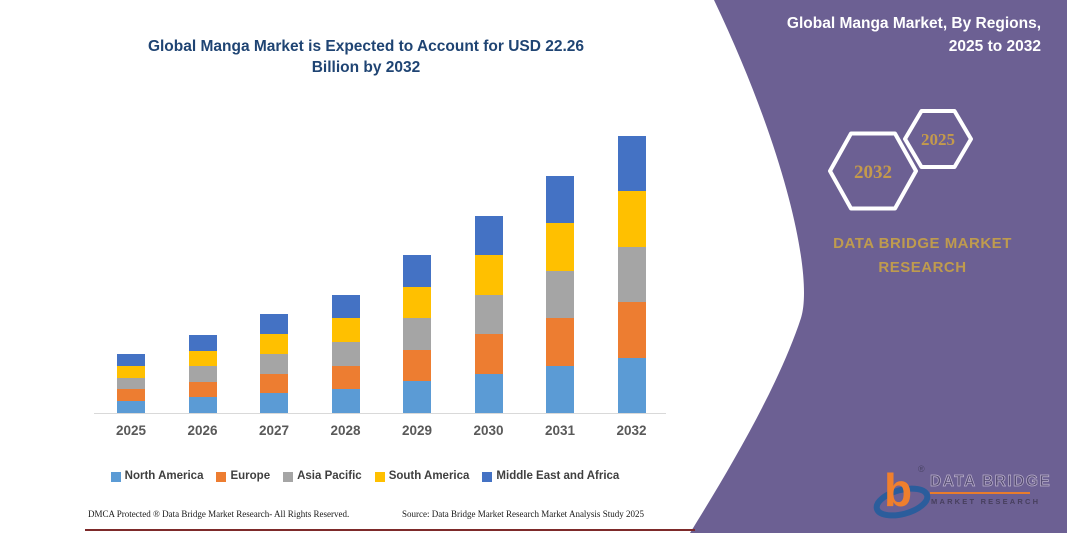 The width and height of the screenshot is (1067, 533). What do you see at coordinates (488, 393) in the screenshot?
I see `bar-segment-north-america-2030` at bounding box center [488, 393].